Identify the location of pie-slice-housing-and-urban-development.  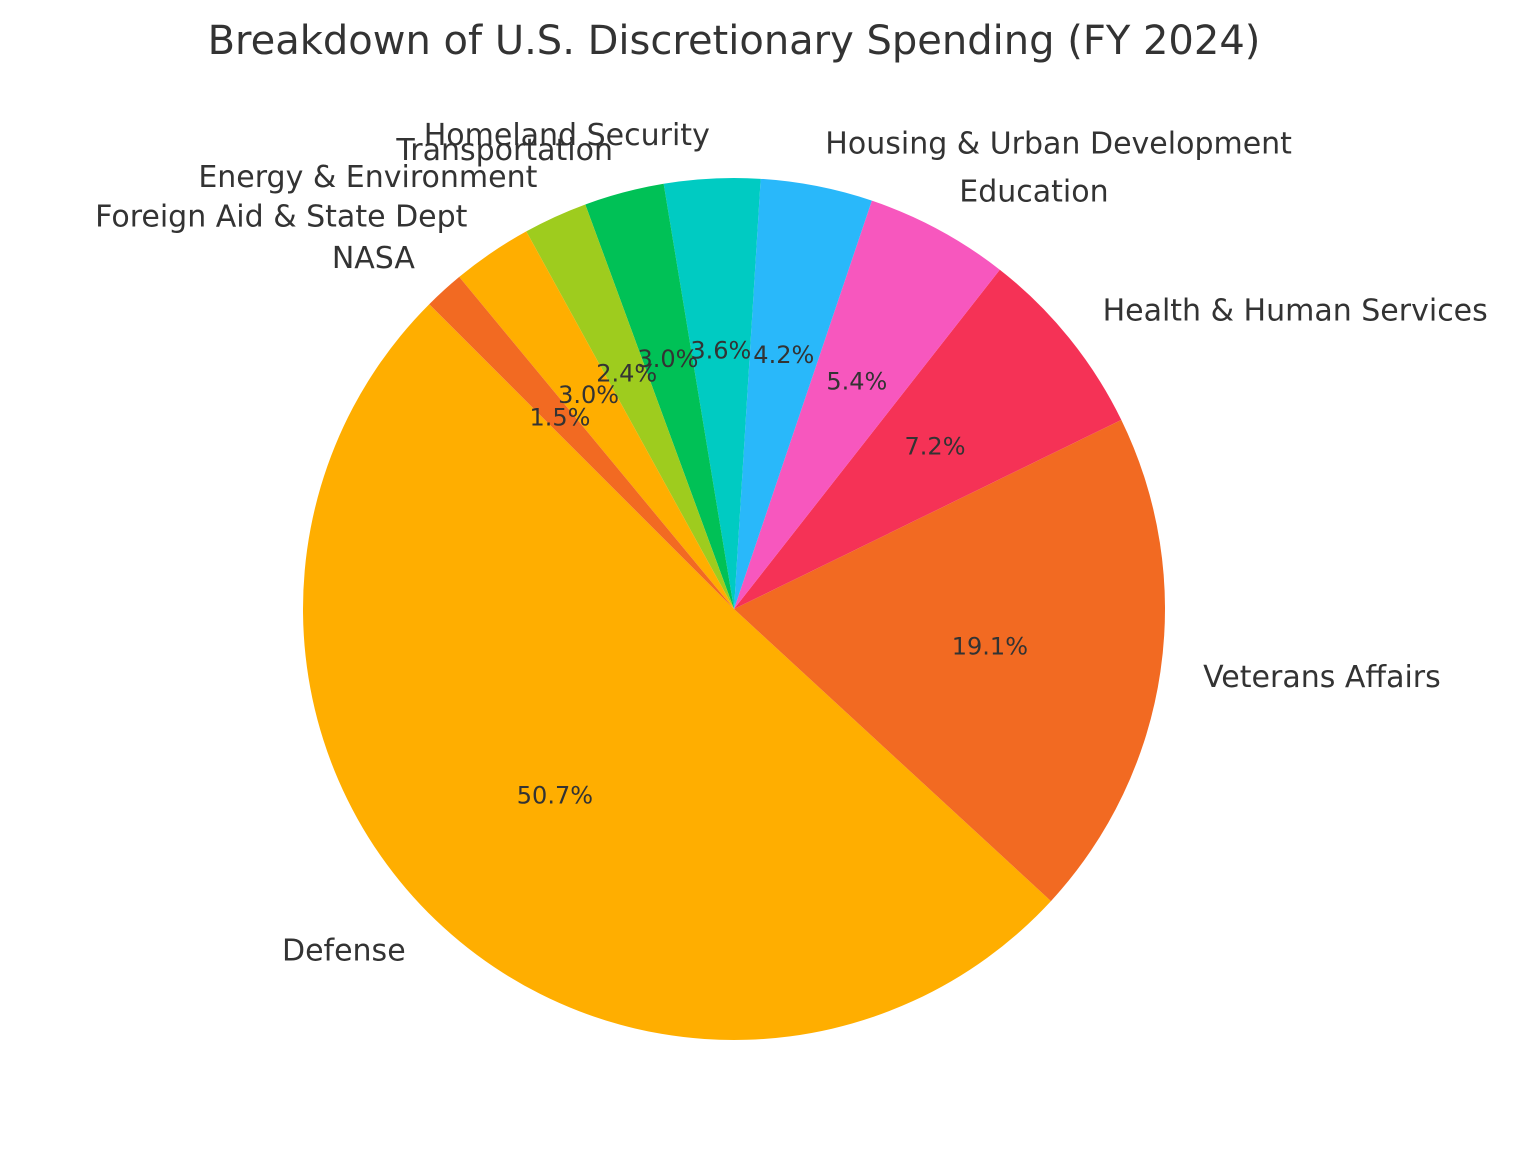
(803, 393).